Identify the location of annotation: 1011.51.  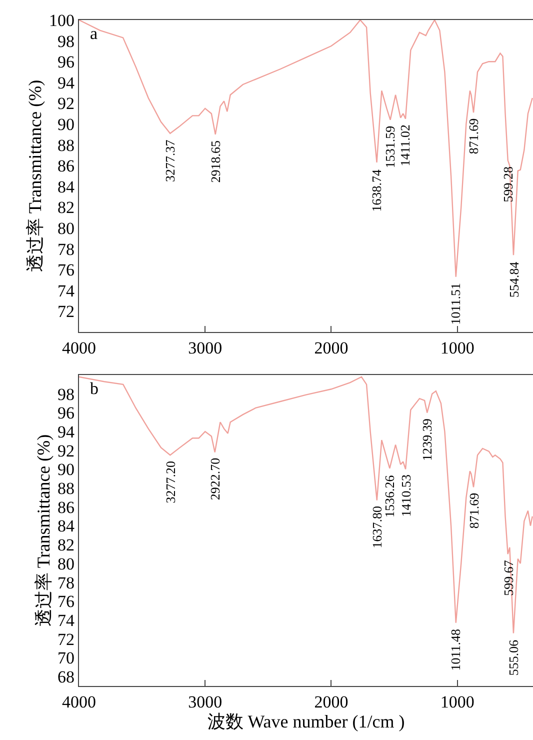
(455, 303).